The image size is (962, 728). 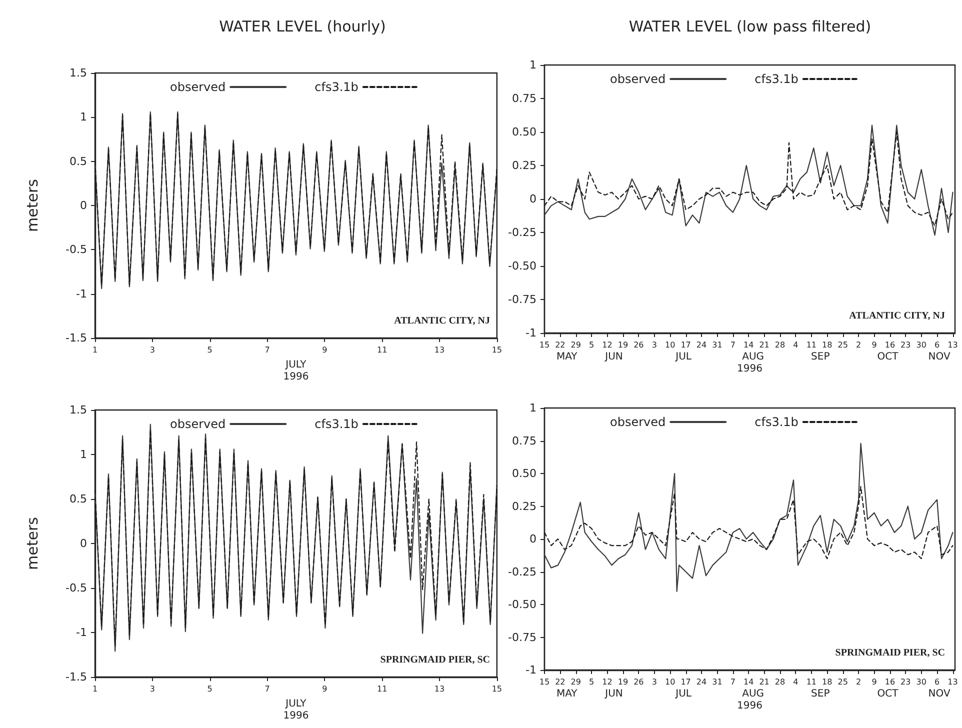 I want to click on x-tick-label: 28, so click(x=780, y=345).